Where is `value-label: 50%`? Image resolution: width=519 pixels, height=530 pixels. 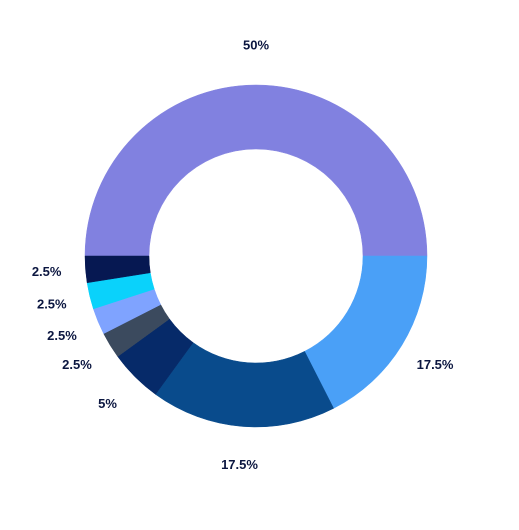
value-label: 50% is located at coordinates (256, 44).